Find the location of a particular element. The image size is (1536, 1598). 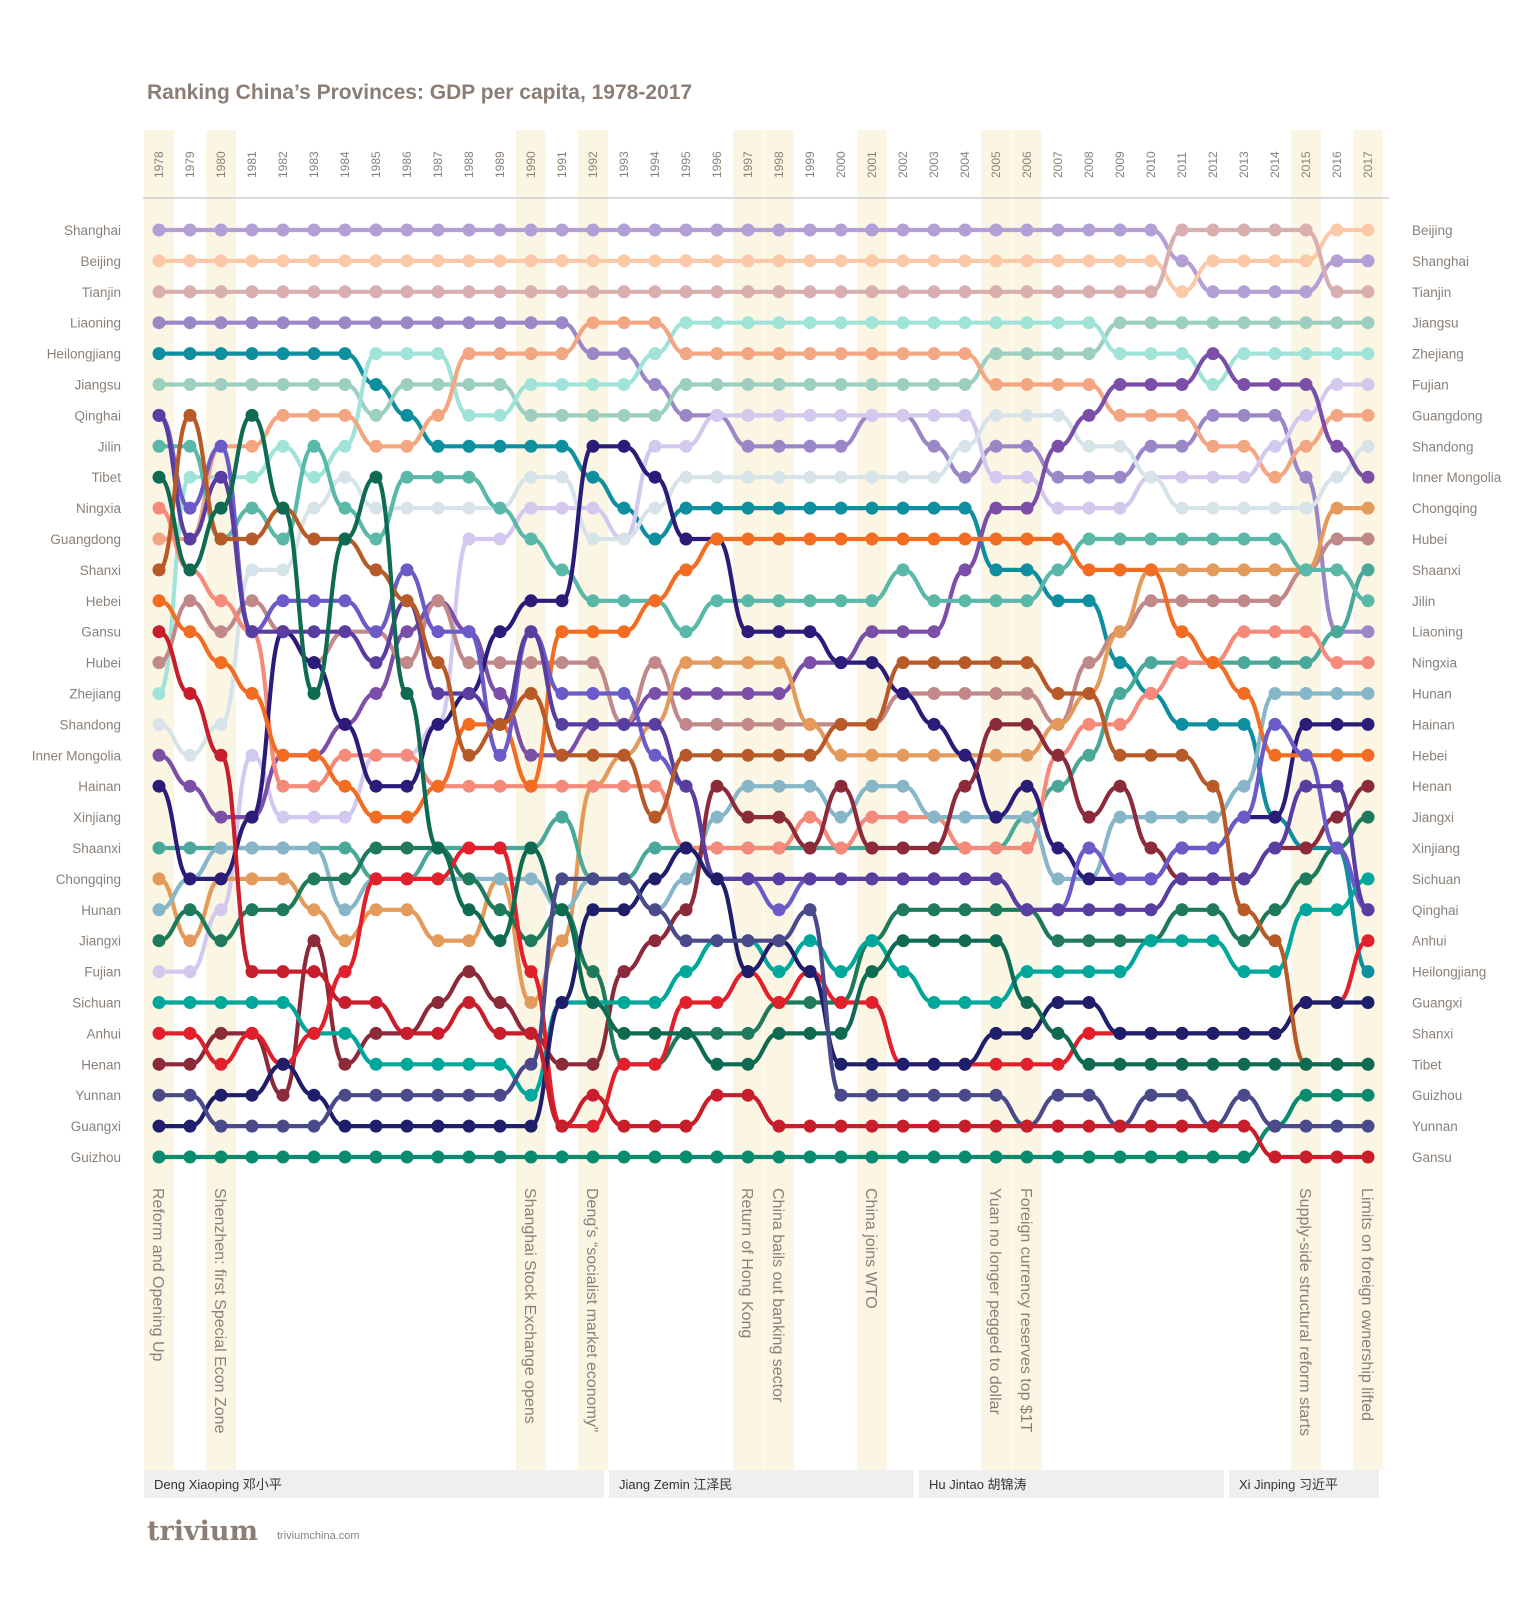

year-label-1995: 1995 is located at coordinates (686, 164).